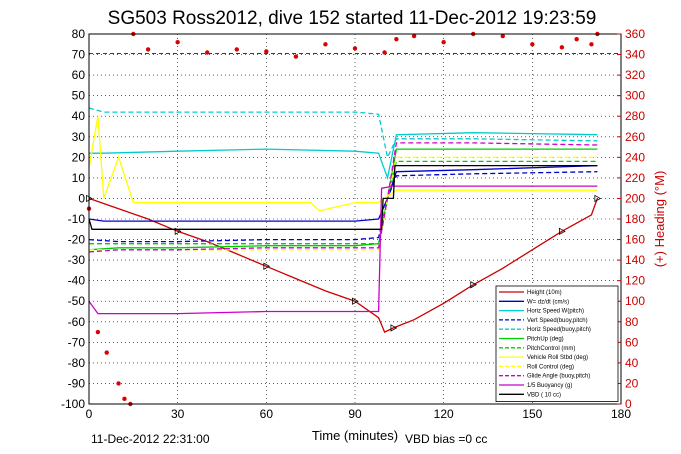  What do you see at coordinates (551, 349) in the screenshot?
I see `legend-label: PitchControl (mm)` at bounding box center [551, 349].